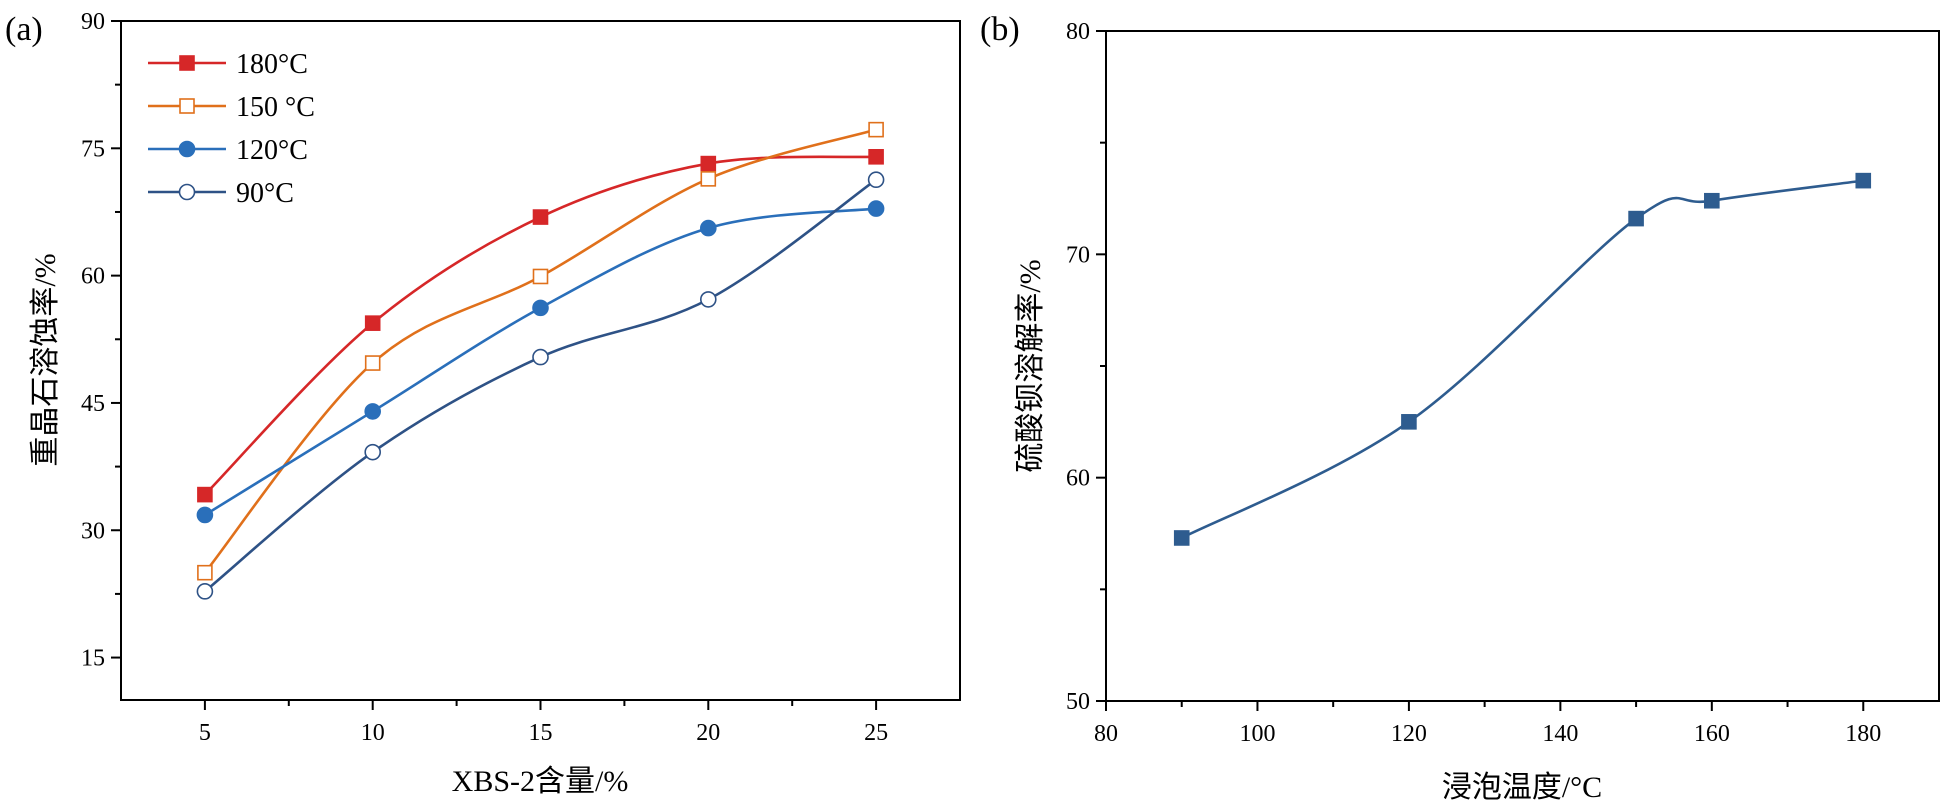  I want to click on x-tick-label-b: 80, so click(1106, 734).